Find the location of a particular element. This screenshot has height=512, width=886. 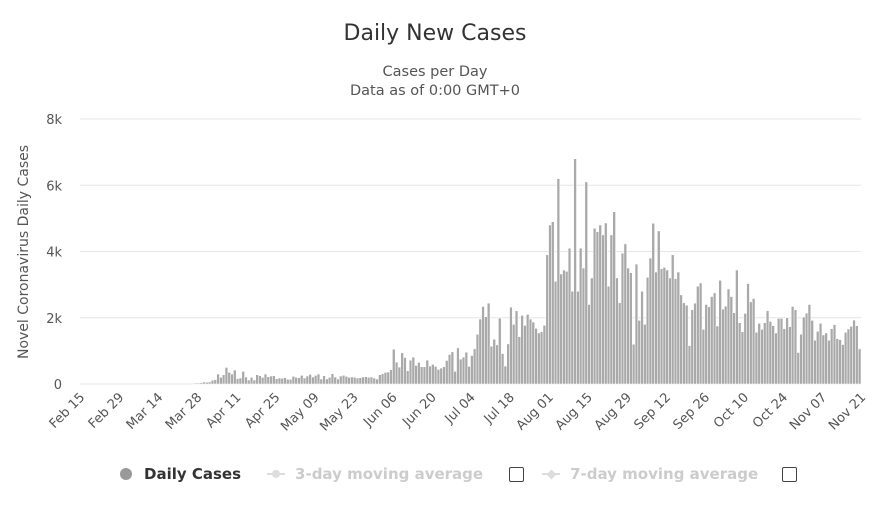

7-day-average-checkbox is located at coordinates (790, 474).